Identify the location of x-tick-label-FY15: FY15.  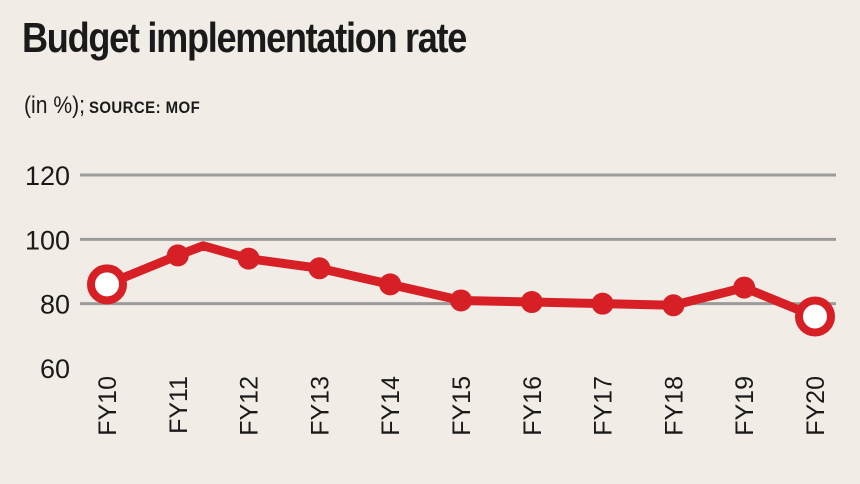
(462, 406).